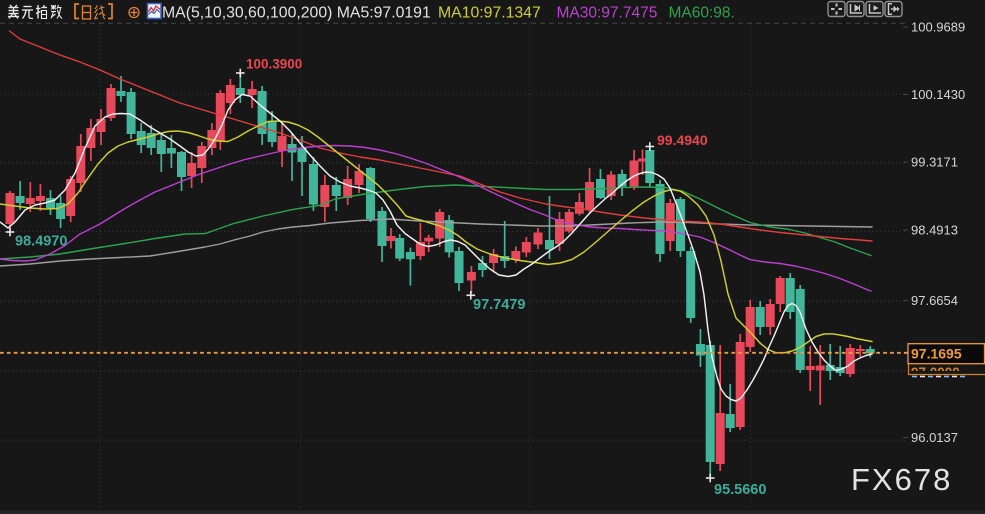  Describe the element at coordinates (934, 230) in the screenshot. I see `svg-text: 98.4913` at that location.